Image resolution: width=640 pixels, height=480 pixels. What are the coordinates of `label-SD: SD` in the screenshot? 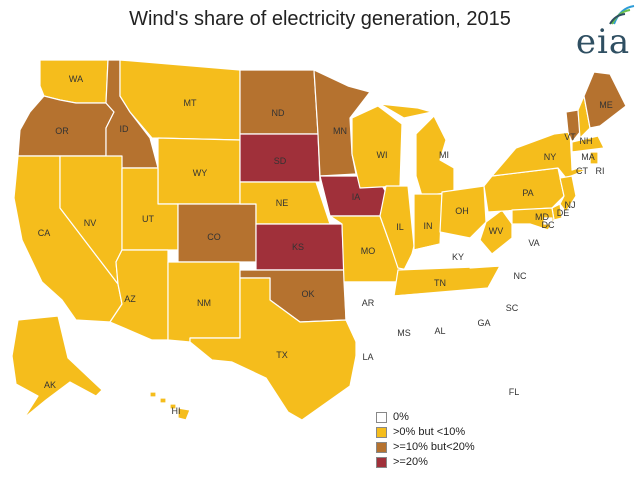 It's located at (280, 161).